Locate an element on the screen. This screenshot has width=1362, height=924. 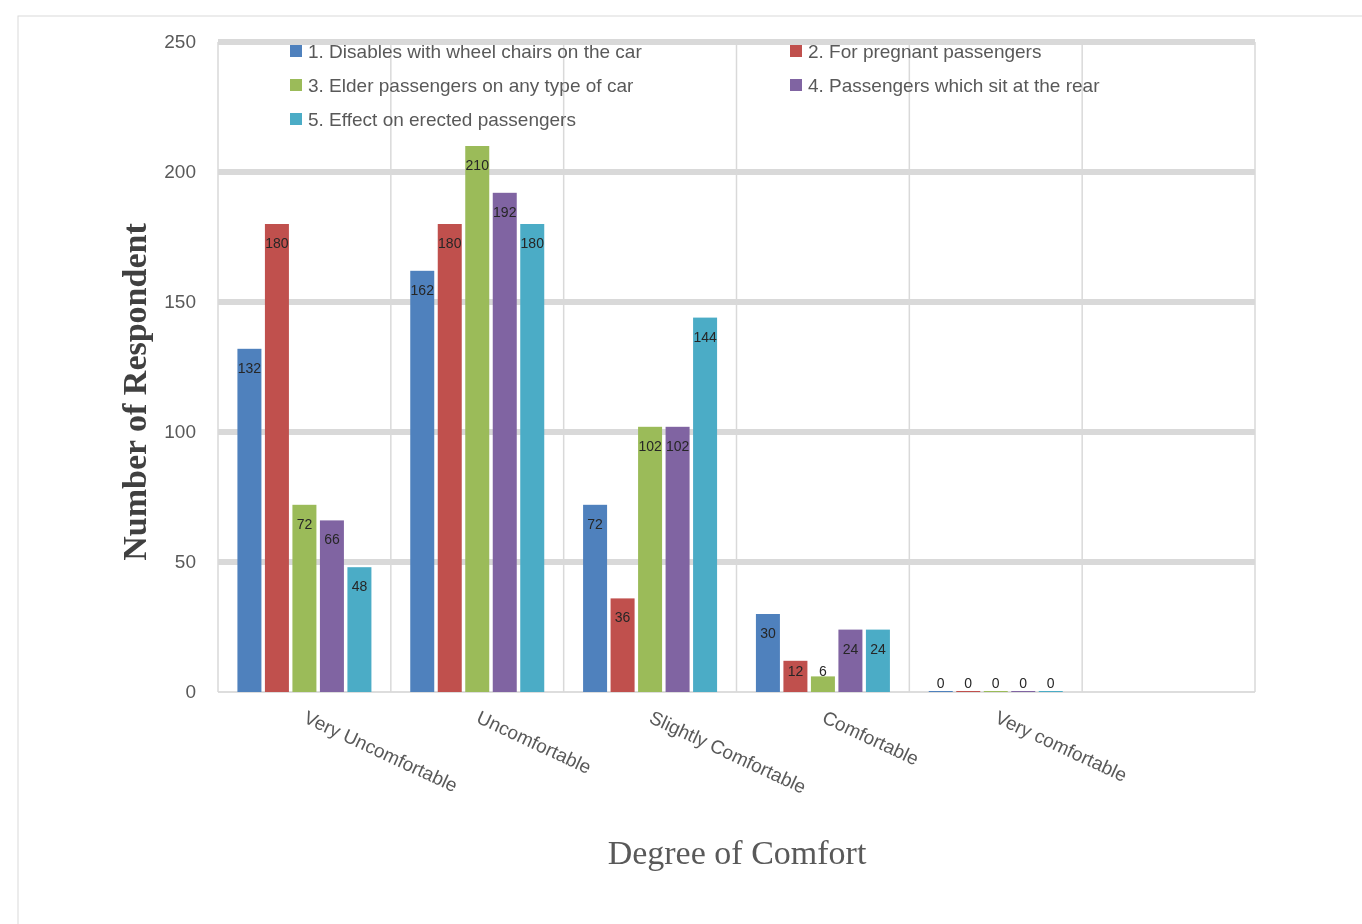
y-tick-label: 250 is located at coordinates (180, 41).